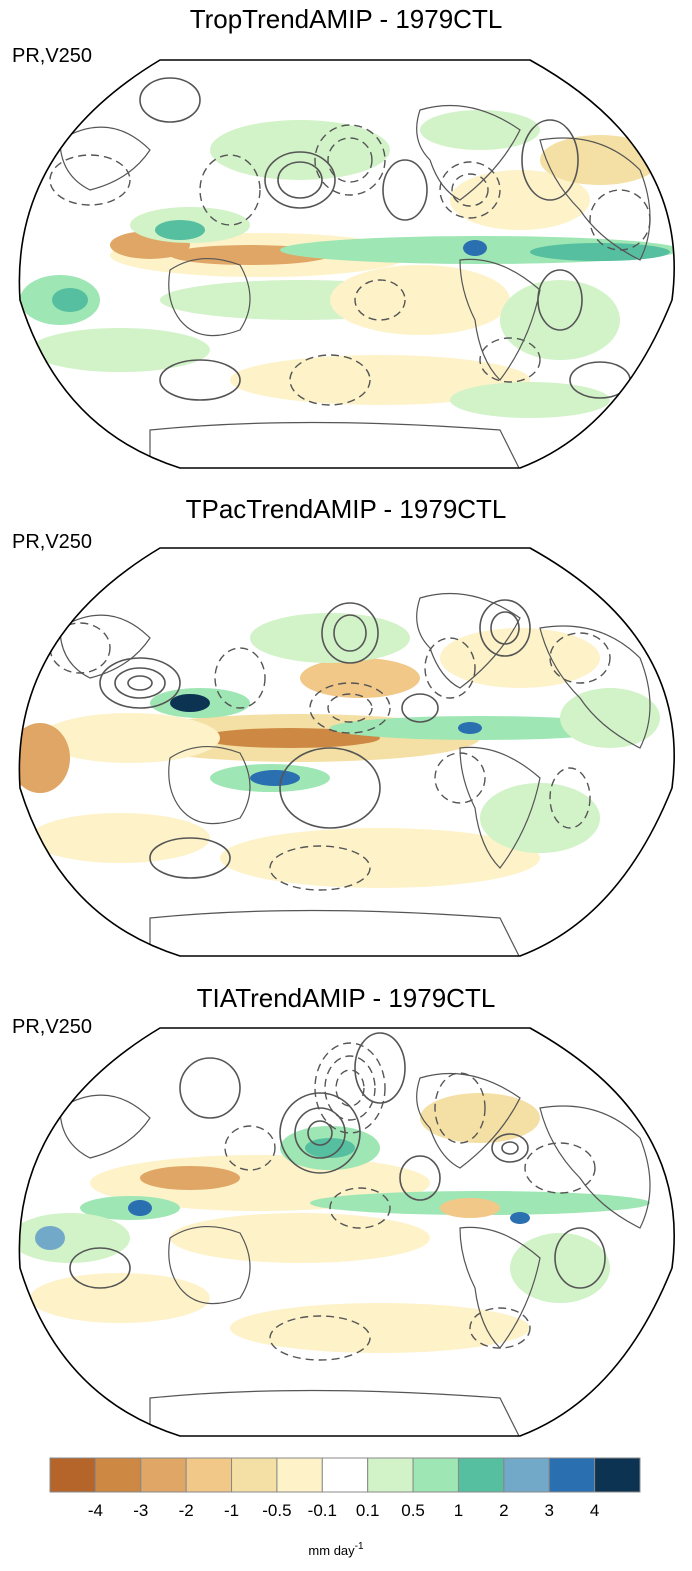 Image resolution: width=692 pixels, height=1571 pixels. Describe the element at coordinates (503, 1510) in the screenshot. I see `colorbar-tick-label: 2` at that location.